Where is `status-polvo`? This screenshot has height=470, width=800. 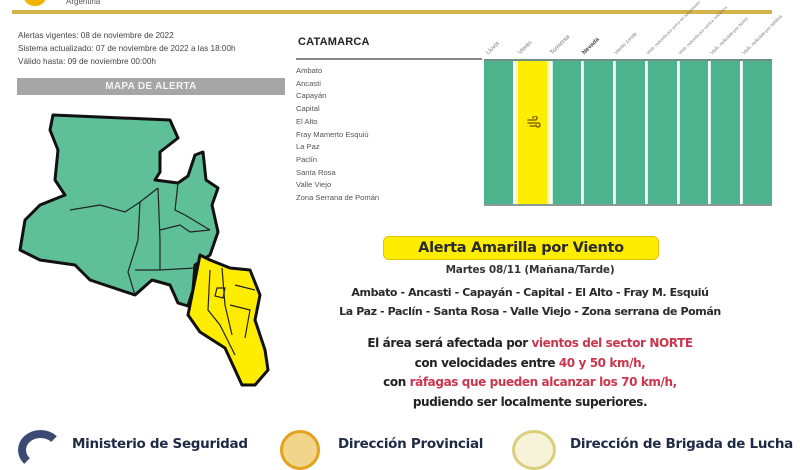 status-polvo is located at coordinates (661, 132).